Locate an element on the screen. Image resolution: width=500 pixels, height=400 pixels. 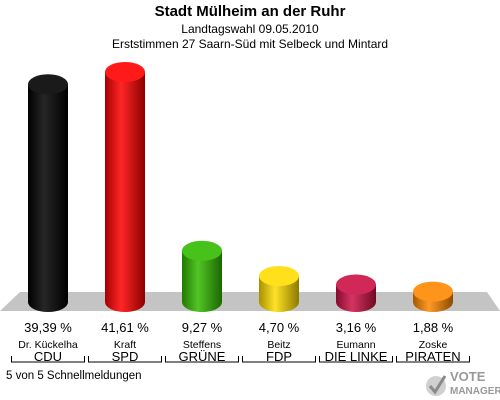
logo-check-icon is located at coordinates (436, 385).